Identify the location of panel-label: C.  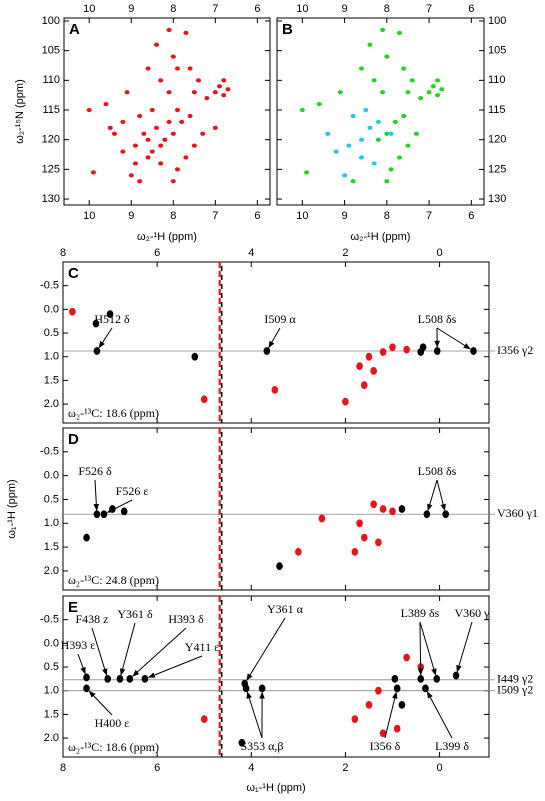
(73, 273).